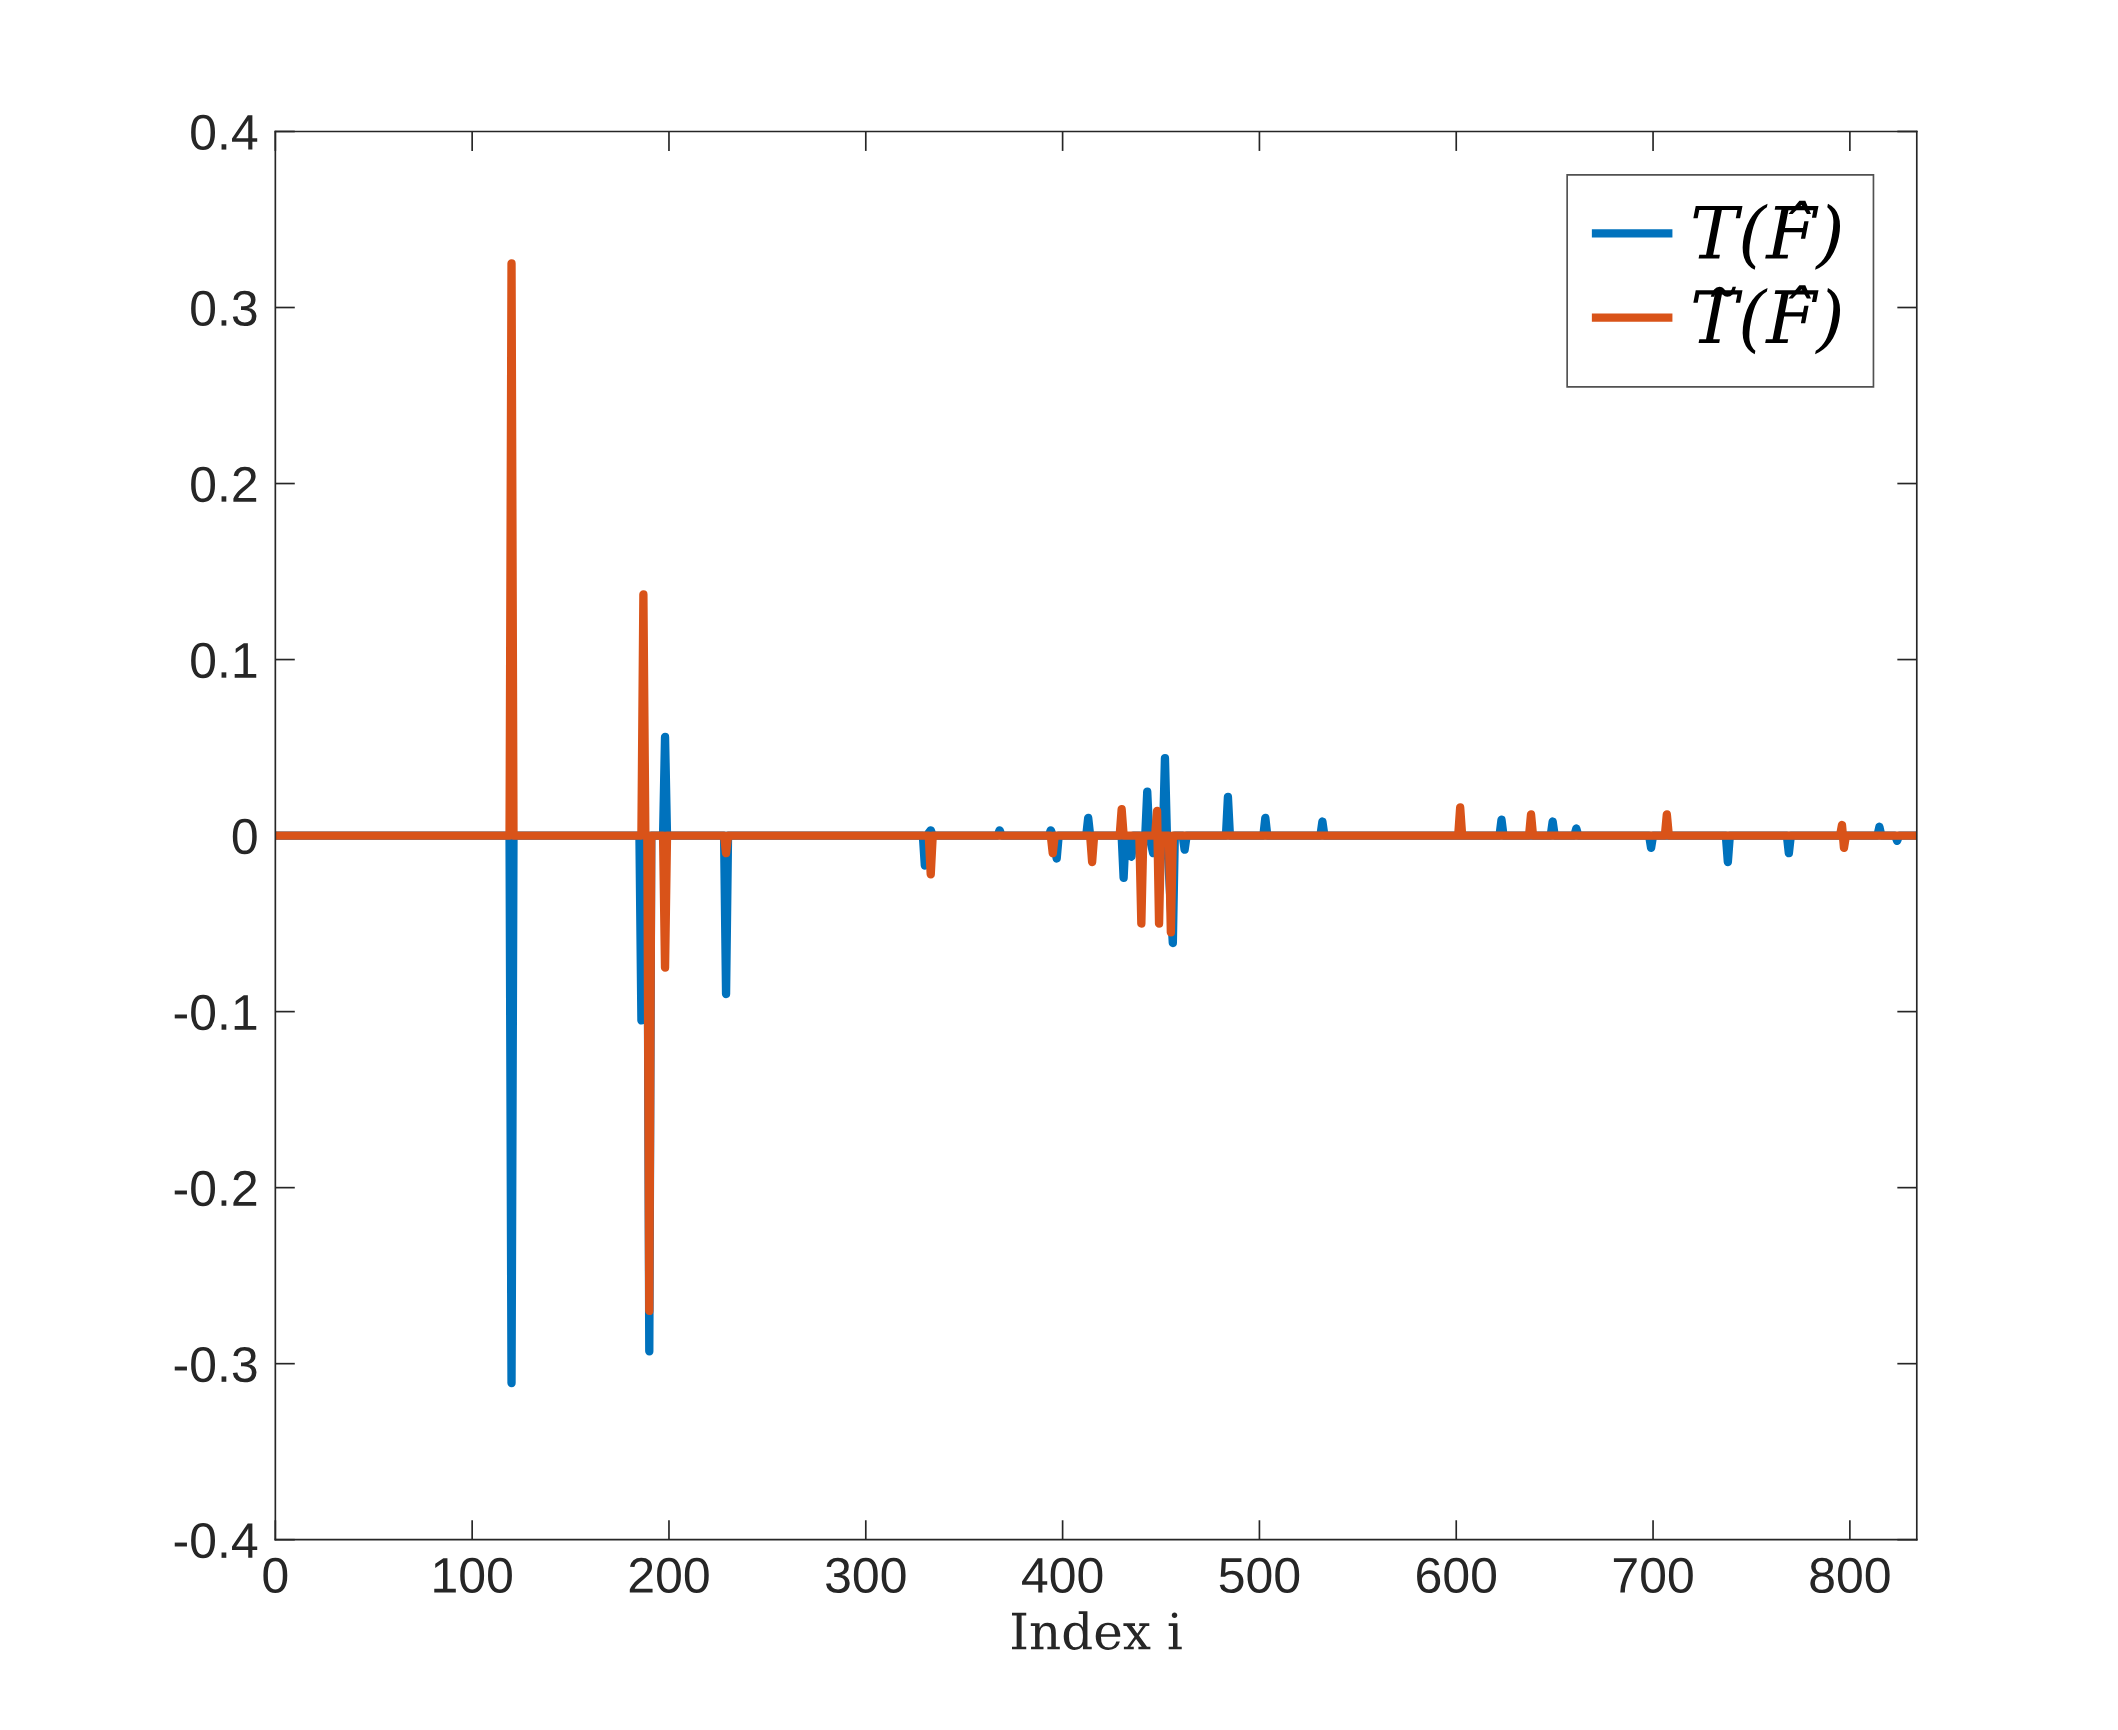 The image size is (2118, 1730). What do you see at coordinates (224, 660) in the screenshot?
I see `y-tick-label: 0.1` at bounding box center [224, 660].